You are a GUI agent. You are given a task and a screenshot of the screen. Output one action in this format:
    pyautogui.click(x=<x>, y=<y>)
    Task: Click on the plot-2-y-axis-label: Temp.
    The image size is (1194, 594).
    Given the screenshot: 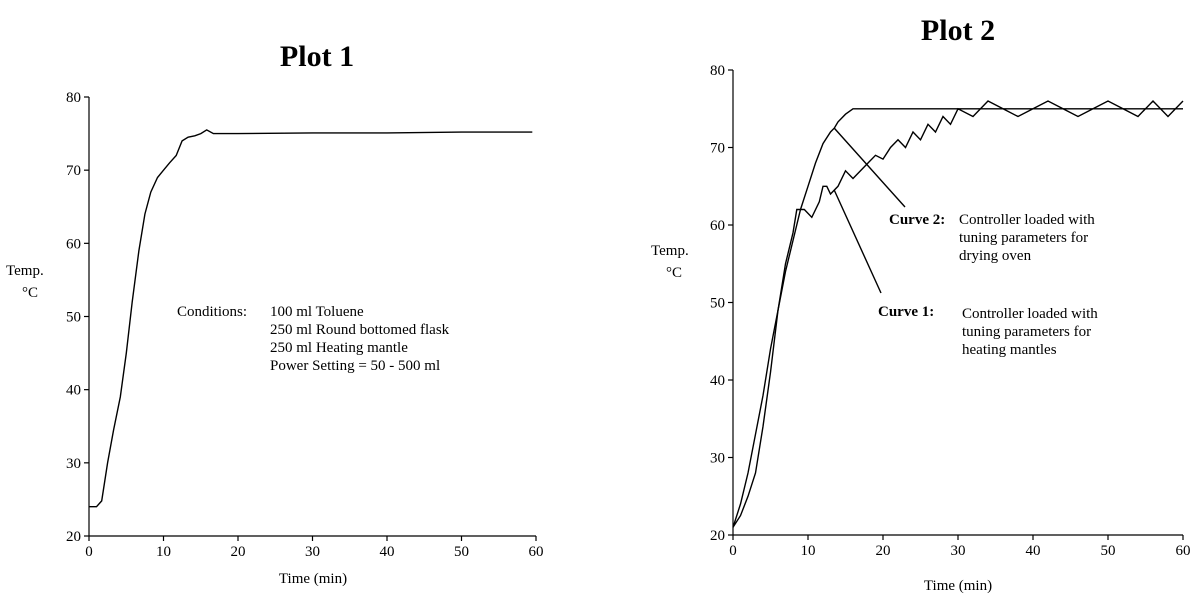 What is the action you would take?
    pyautogui.click(x=670, y=251)
    